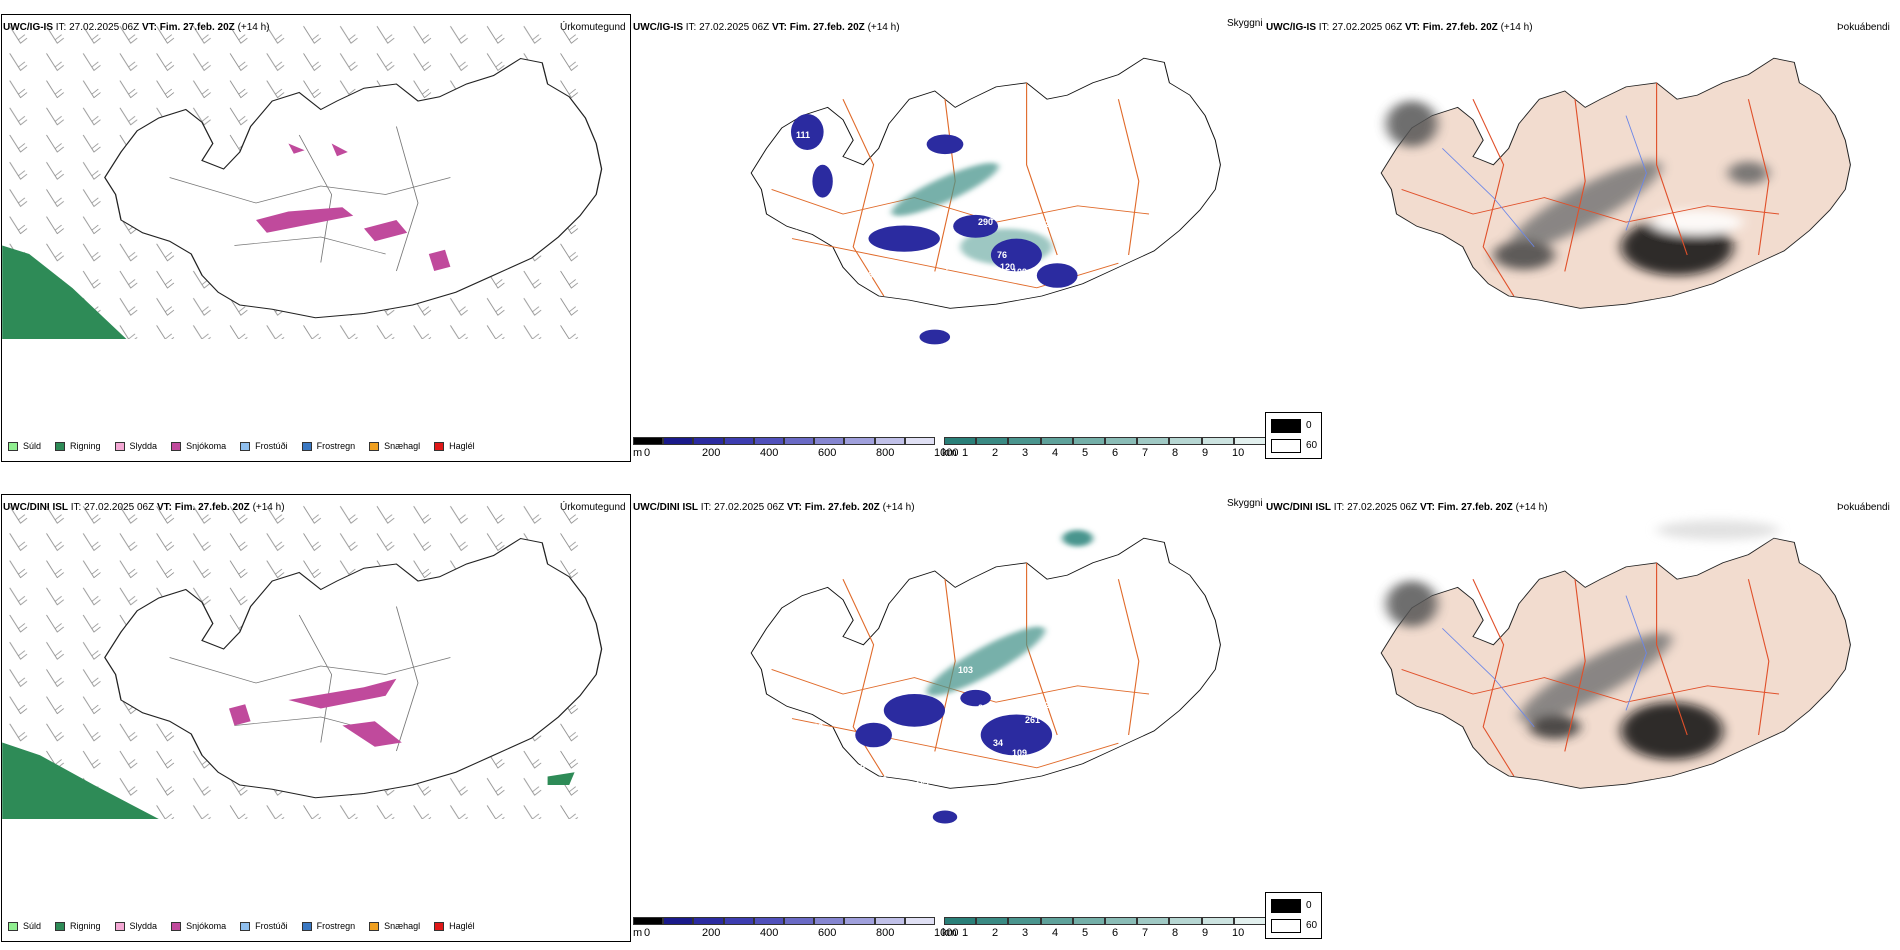  Describe the element at coordinates (1002, 255) in the screenshot. I see `ceiling-value-label: 76` at that location.